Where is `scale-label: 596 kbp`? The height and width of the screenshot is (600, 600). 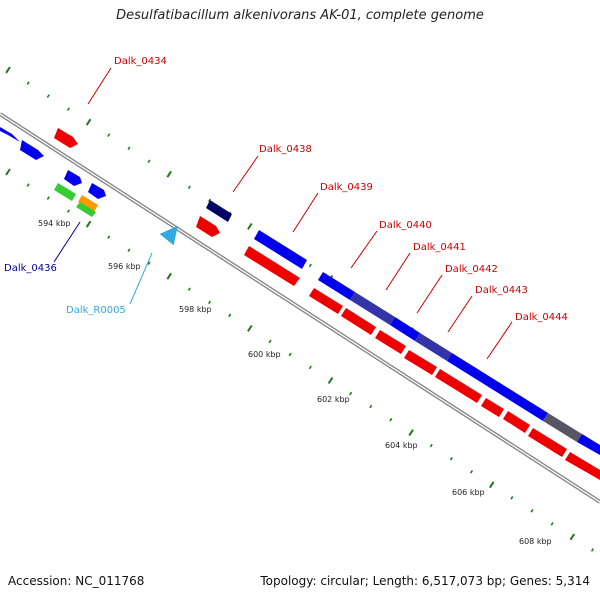
scale-label: 596 kbp is located at coordinates (124, 266).